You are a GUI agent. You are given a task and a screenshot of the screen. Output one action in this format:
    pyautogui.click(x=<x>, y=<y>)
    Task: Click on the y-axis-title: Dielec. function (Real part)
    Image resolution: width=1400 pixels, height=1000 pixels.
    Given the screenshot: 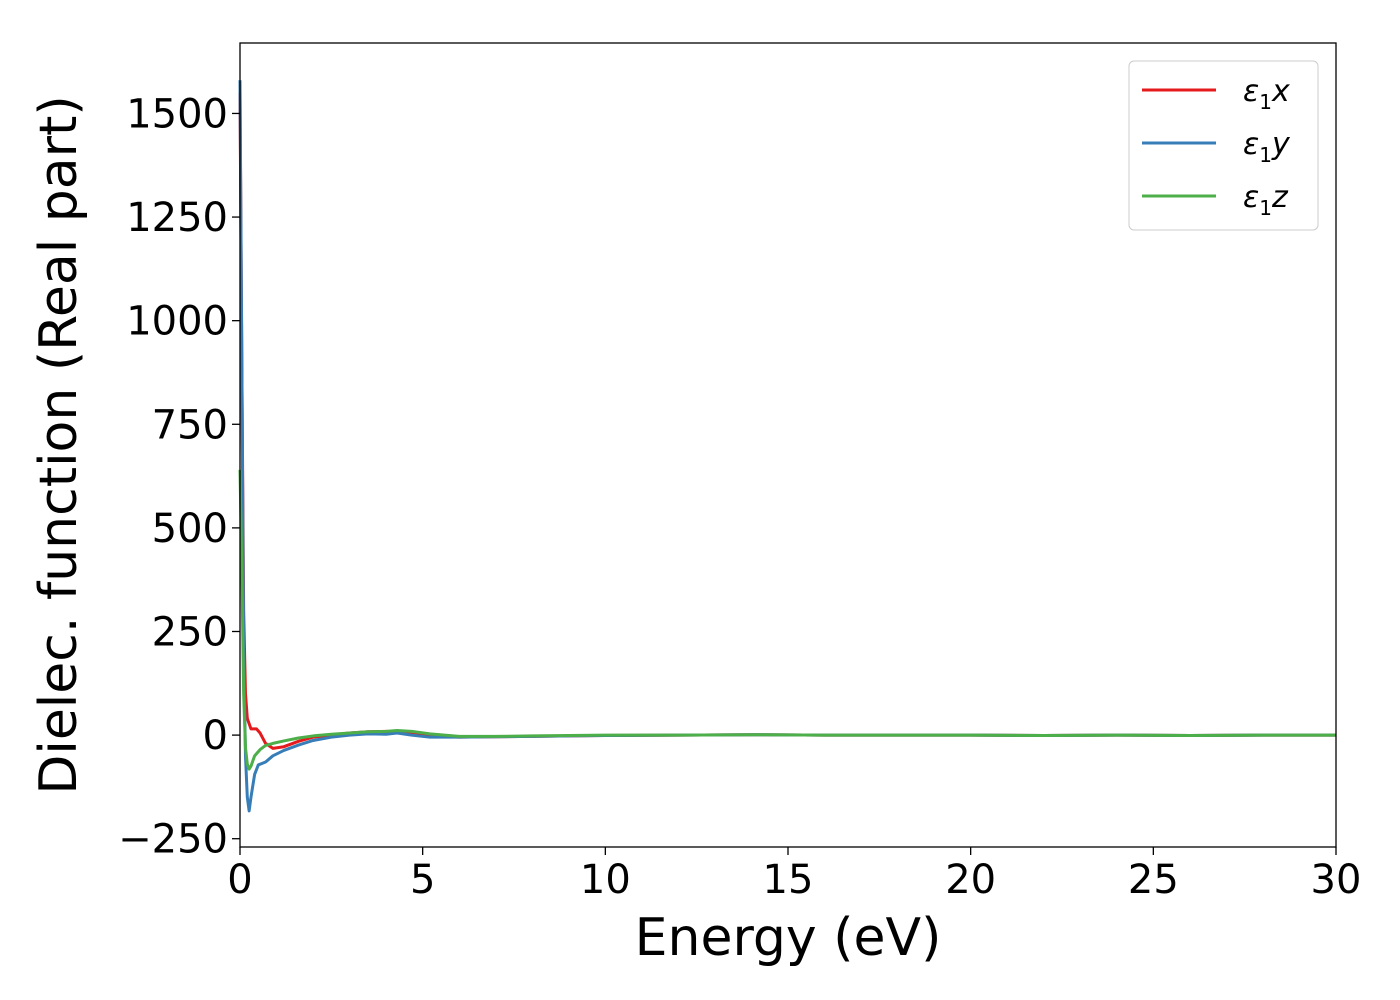 What is the action you would take?
    pyautogui.click(x=59, y=444)
    